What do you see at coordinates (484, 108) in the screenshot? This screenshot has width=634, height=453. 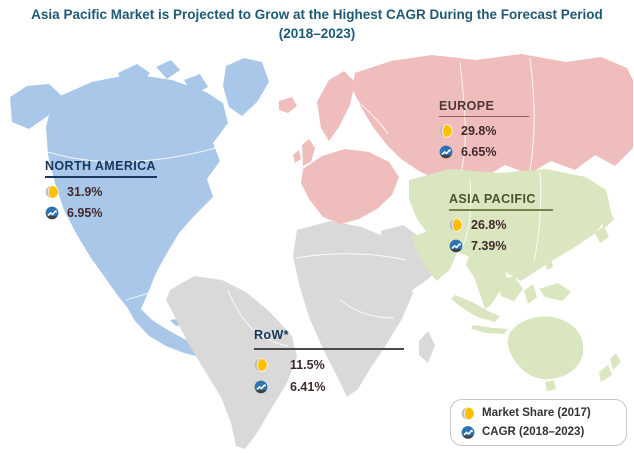 I see `region-label: EUROPE` at bounding box center [484, 108].